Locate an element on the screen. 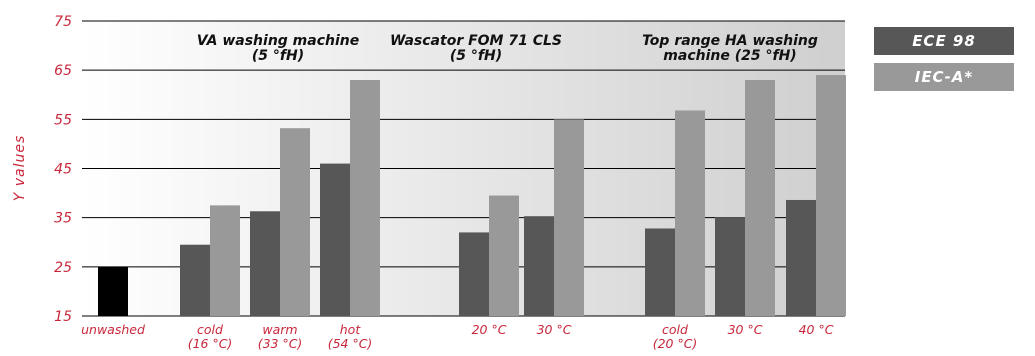 Image resolution: width=1035 pixels, height=356 pixels. y-axis-label: Y values is located at coordinates (20, 168).